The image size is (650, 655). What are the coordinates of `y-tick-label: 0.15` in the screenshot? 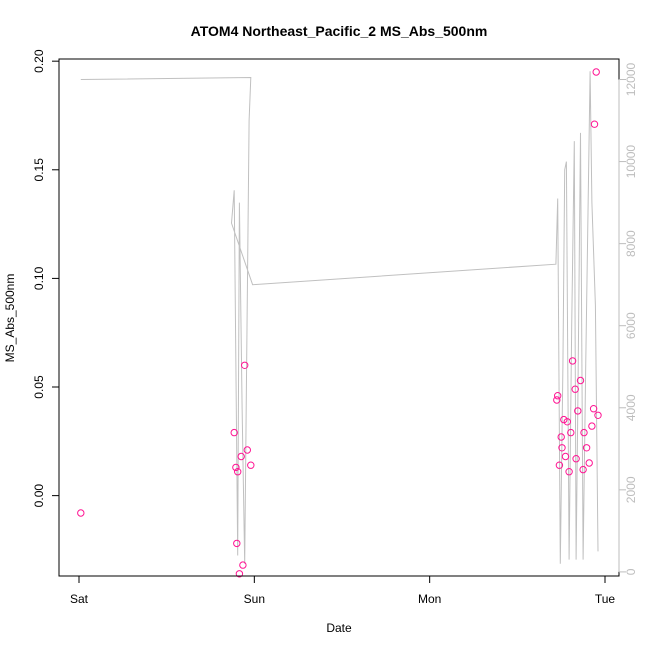 It's located at (39, 170).